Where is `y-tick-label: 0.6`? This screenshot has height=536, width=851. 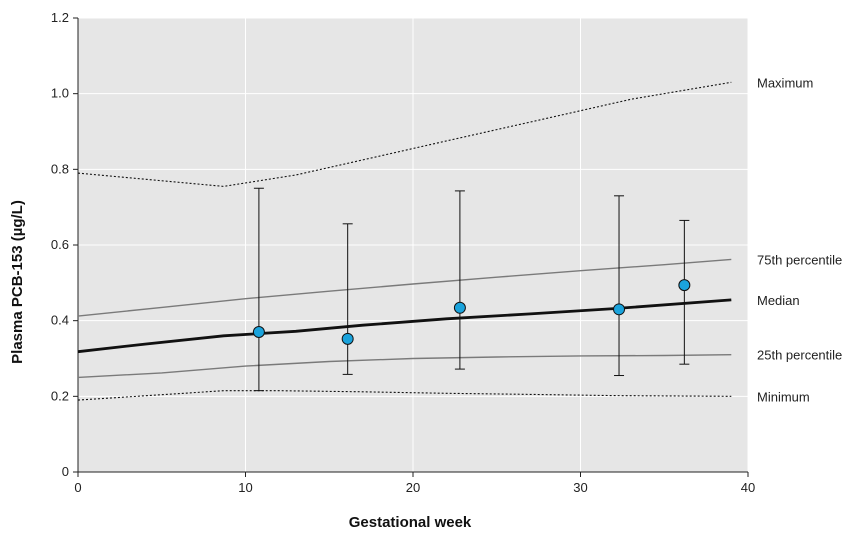
y-tick-label: 0.6 is located at coordinates (60, 244).